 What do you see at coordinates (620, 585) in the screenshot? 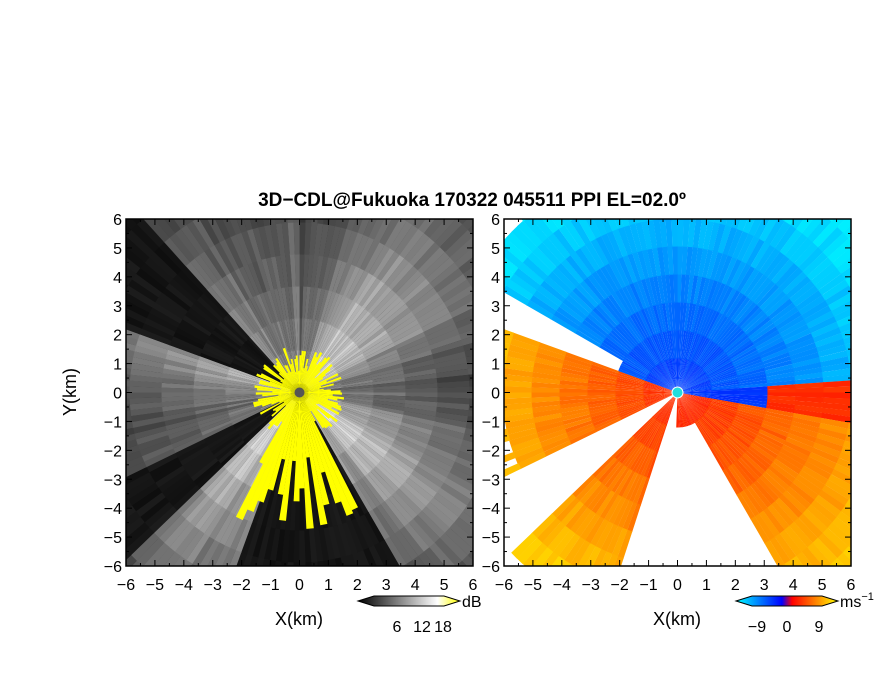
I see `velocity-x-tick-label: −2` at bounding box center [620, 585].